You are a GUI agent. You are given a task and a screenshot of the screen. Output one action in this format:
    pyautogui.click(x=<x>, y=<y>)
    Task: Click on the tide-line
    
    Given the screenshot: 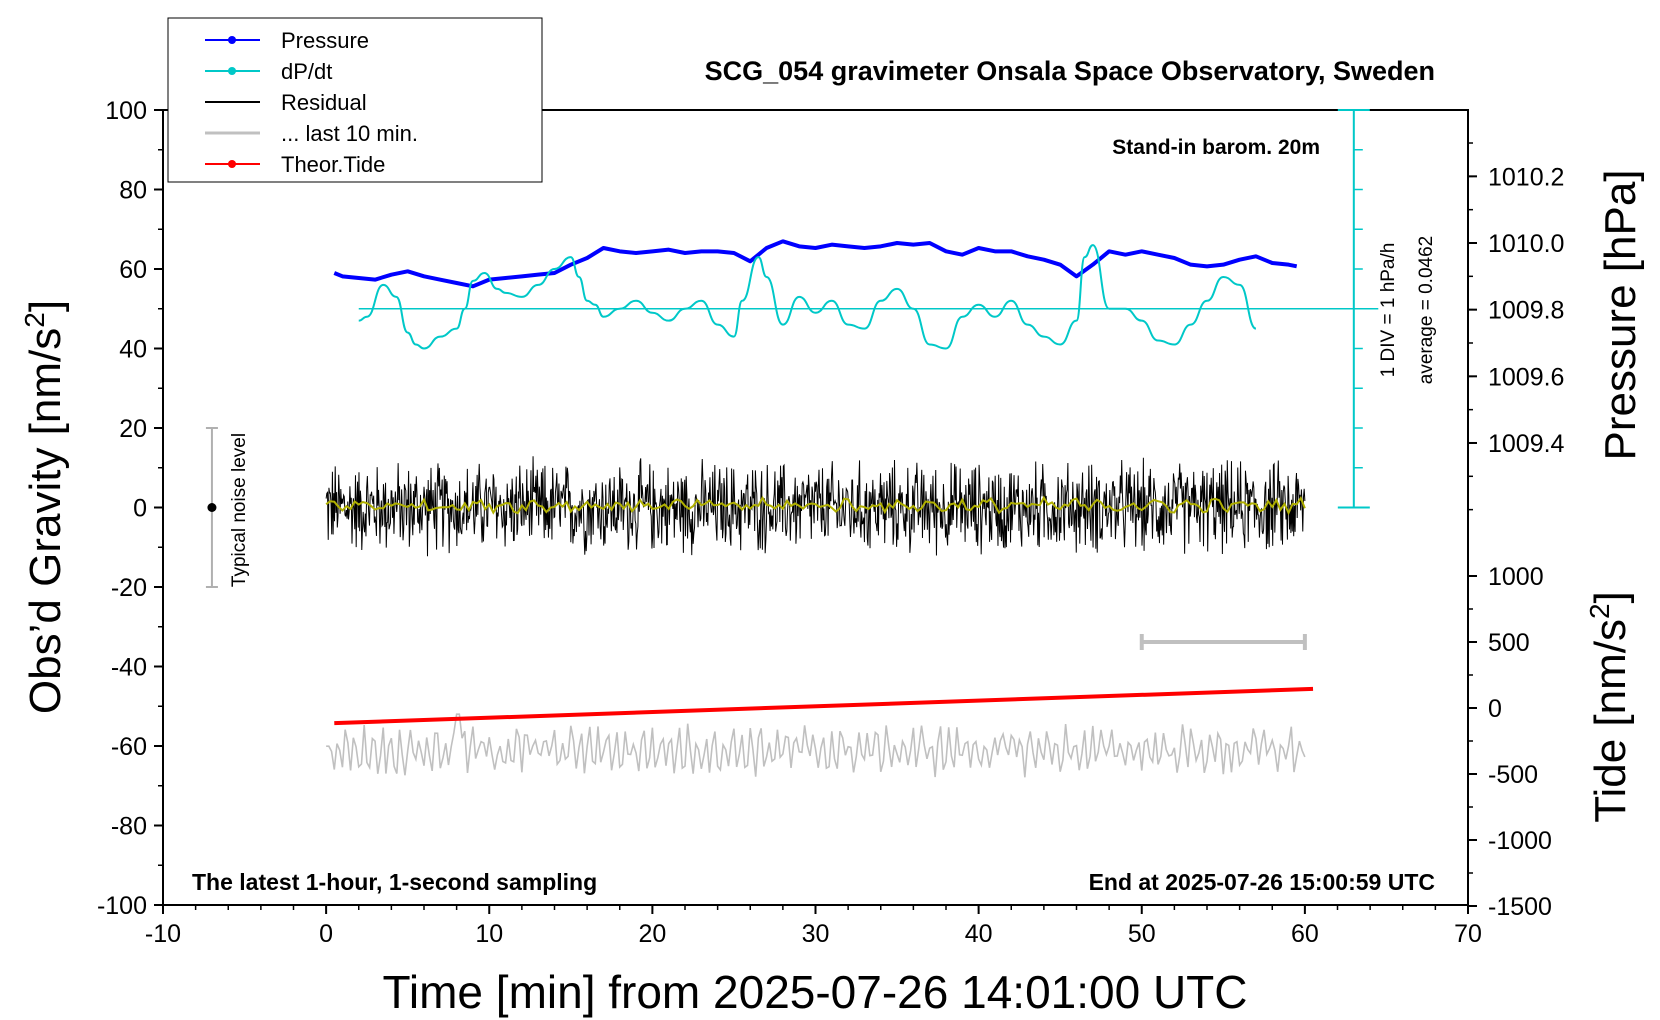 What is the action you would take?
    pyautogui.click(x=824, y=706)
    